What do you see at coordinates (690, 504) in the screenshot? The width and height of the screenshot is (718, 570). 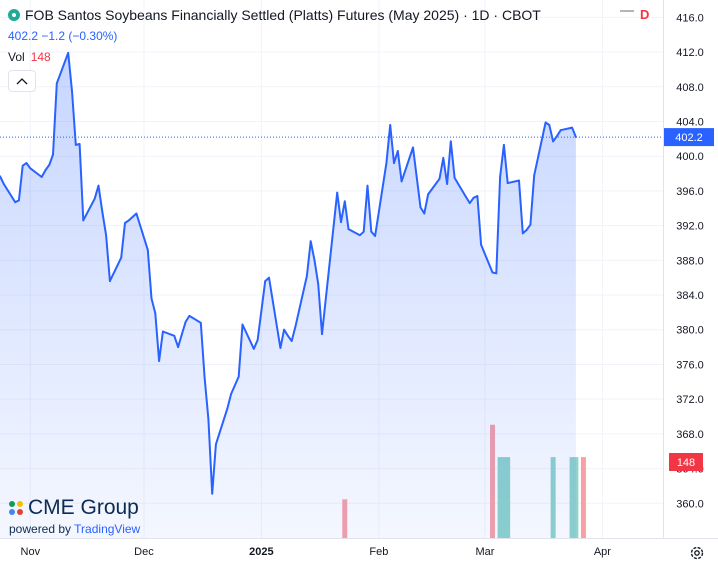 I see `y-tick-label: 360.0` at bounding box center [690, 504].